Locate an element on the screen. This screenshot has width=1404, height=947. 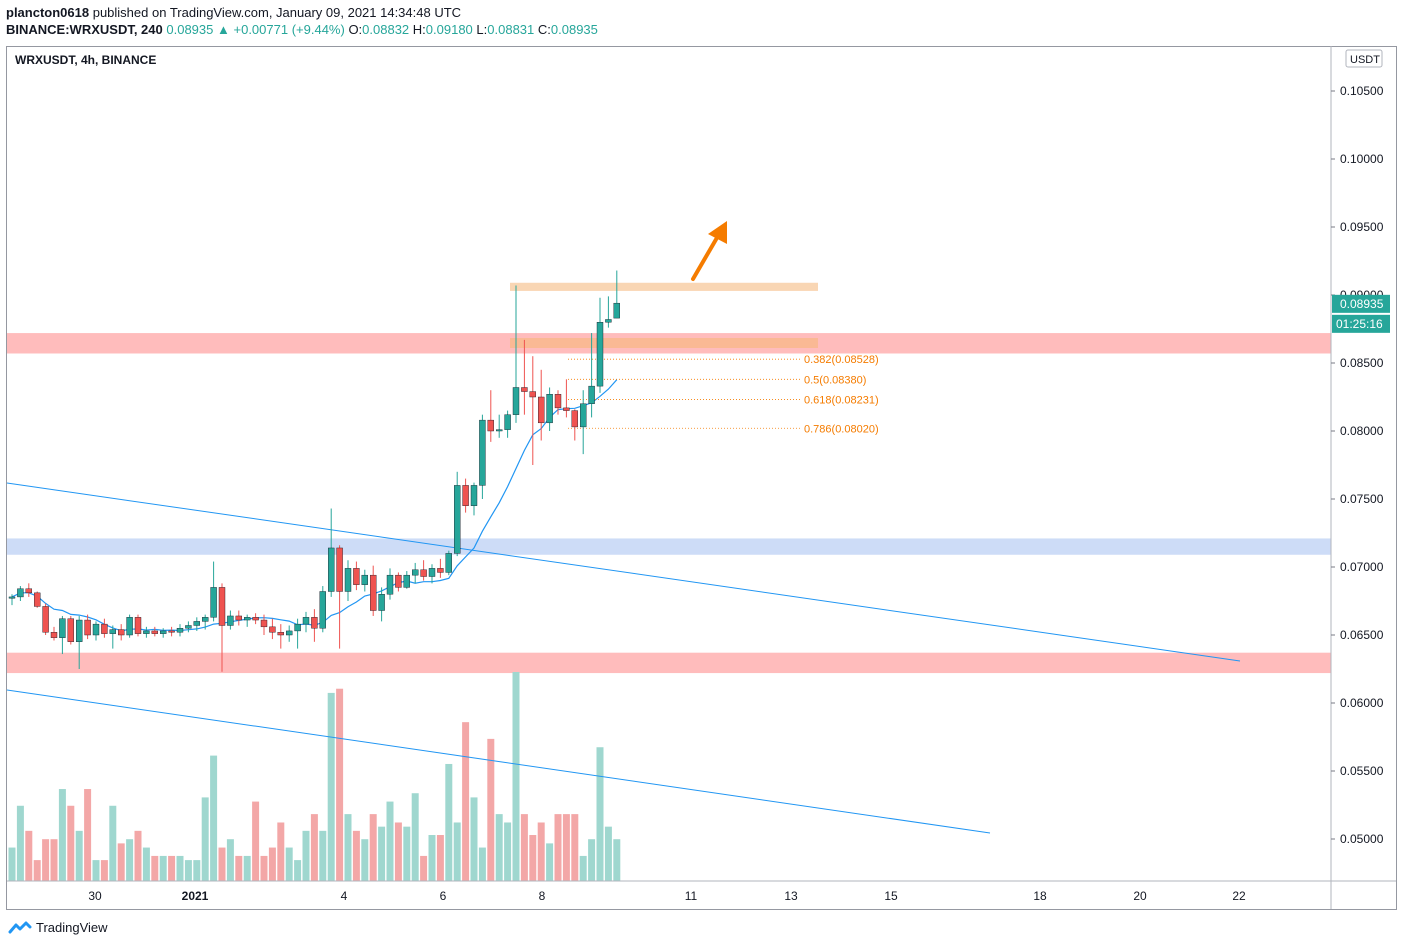
currency-box is located at coordinates (1364, 58).